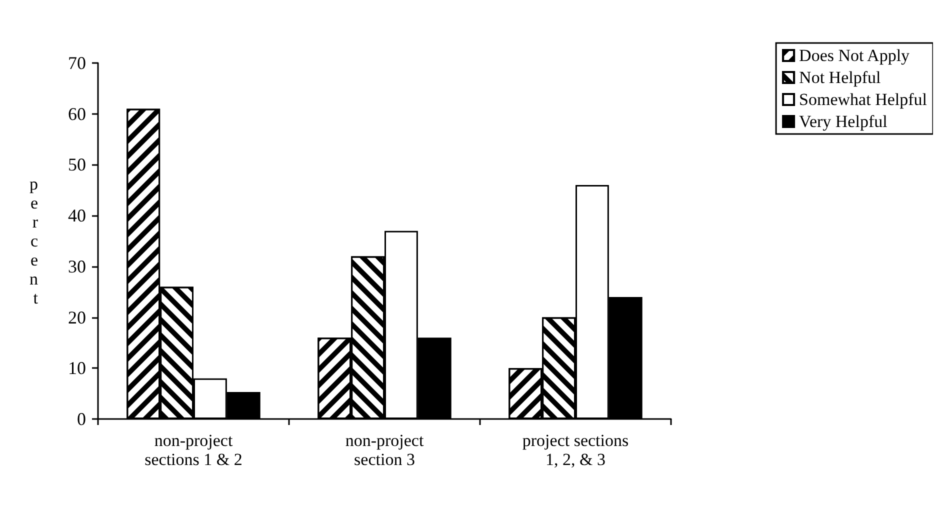 The image size is (941, 507). I want to click on y-tick-label: 40, so click(77, 216).